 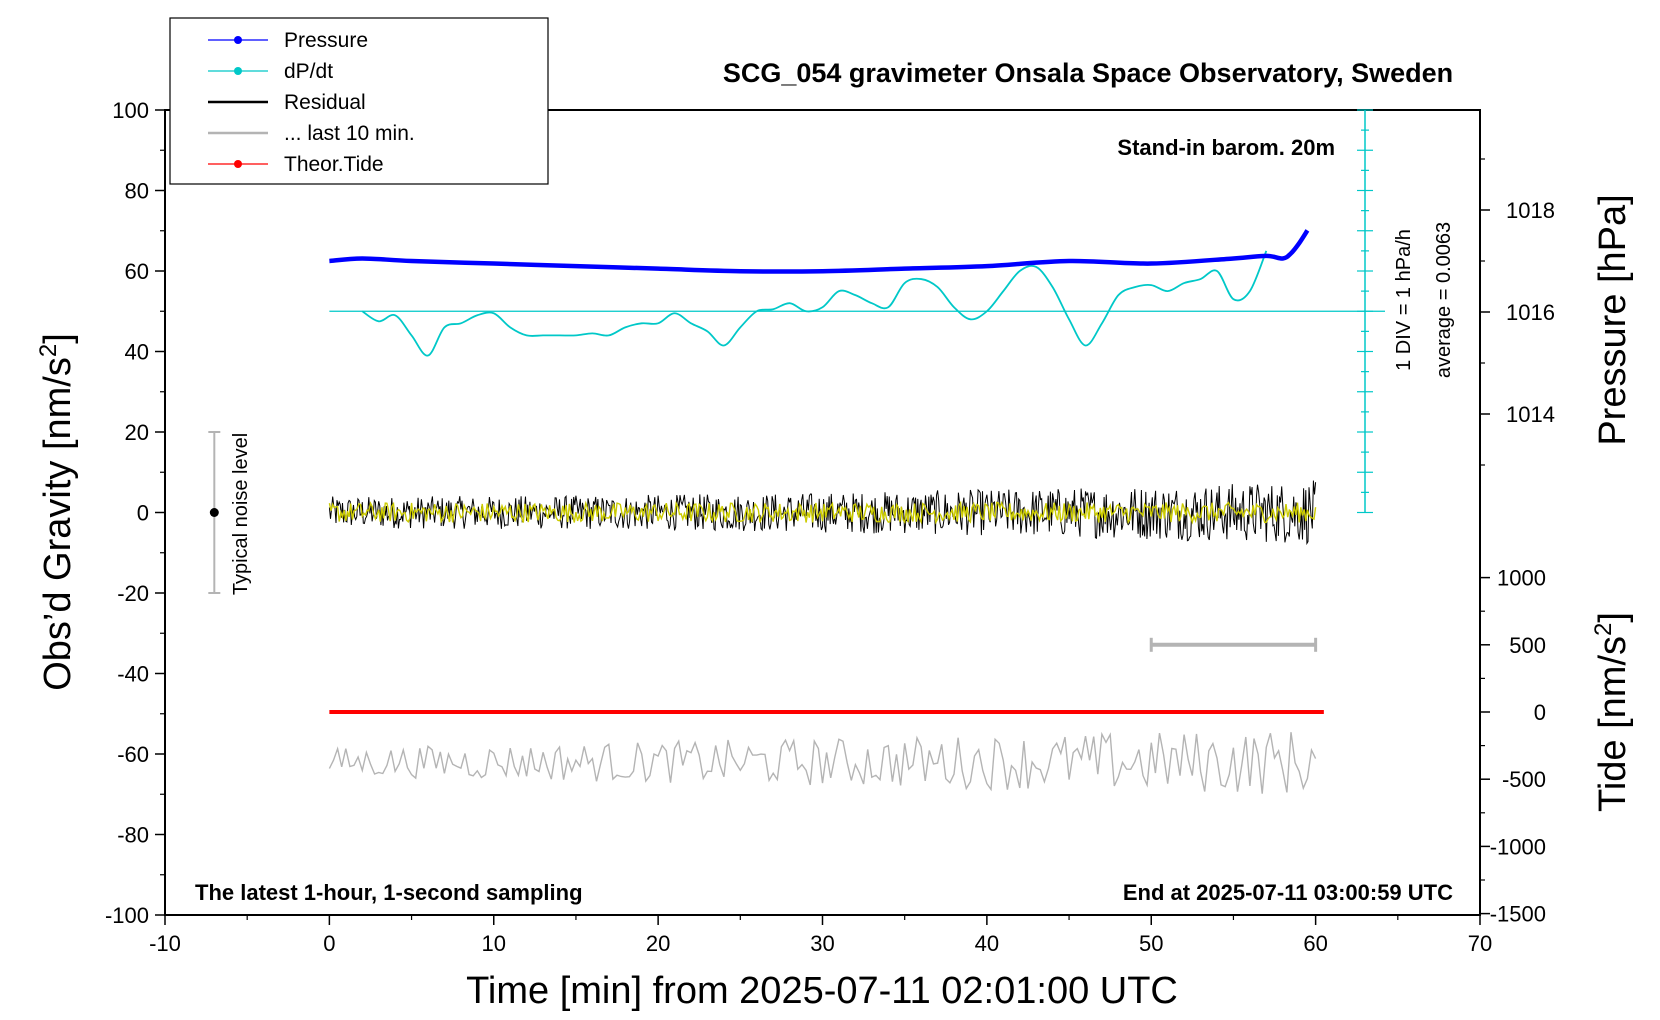 I want to click on pressure-tick-label: 1014, so click(x=1530, y=414).